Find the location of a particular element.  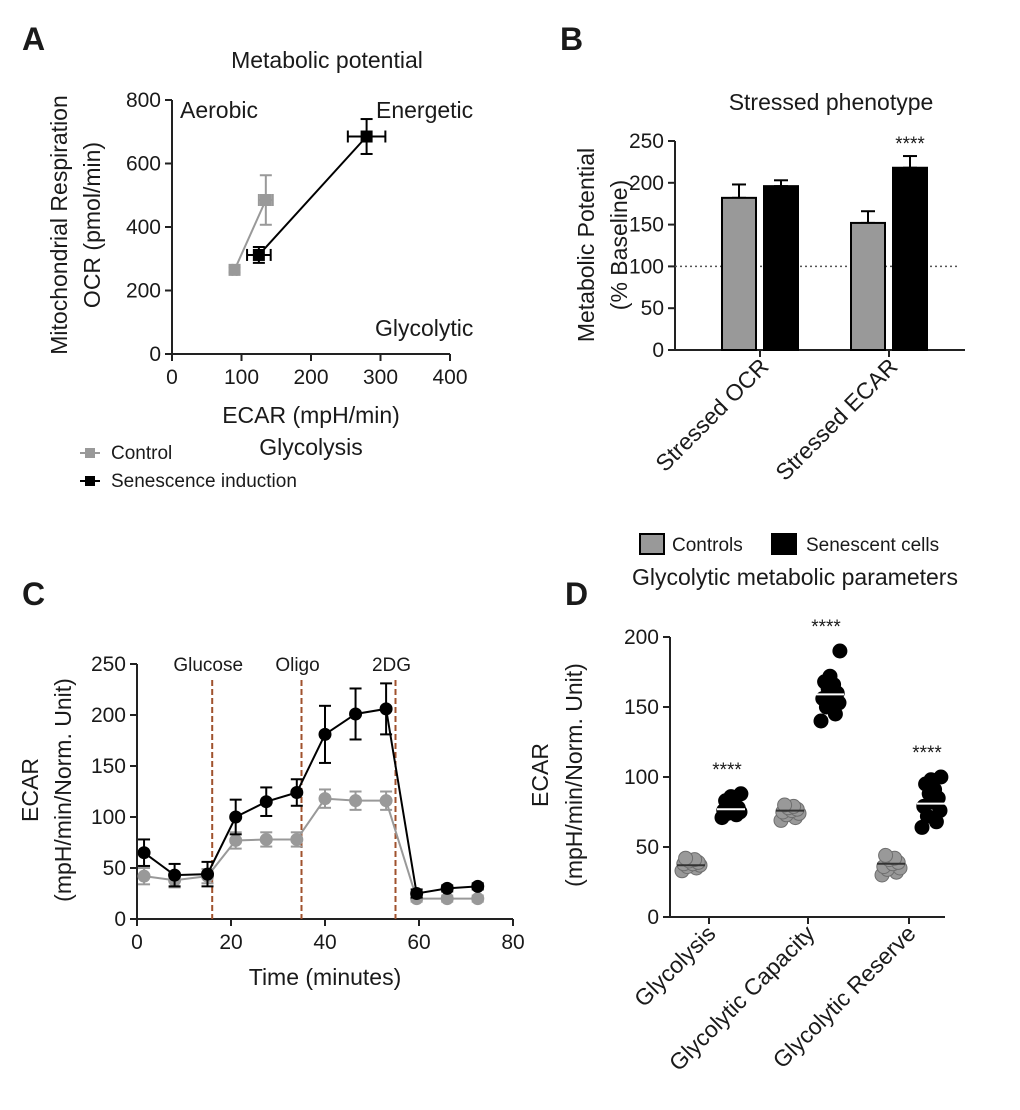

x-tick-label: Glycolysis is located at coordinates (675, 966).